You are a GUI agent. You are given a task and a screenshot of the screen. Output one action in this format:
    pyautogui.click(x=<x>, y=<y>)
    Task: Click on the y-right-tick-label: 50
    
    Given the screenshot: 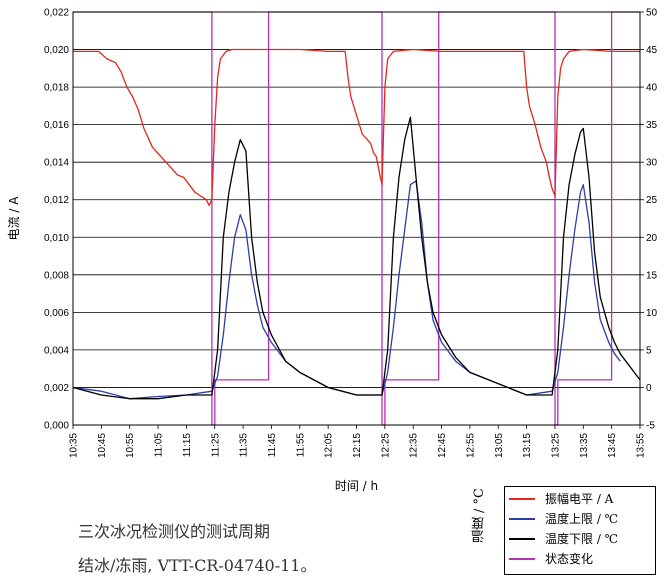 What is the action you would take?
    pyautogui.click(x=652, y=13)
    